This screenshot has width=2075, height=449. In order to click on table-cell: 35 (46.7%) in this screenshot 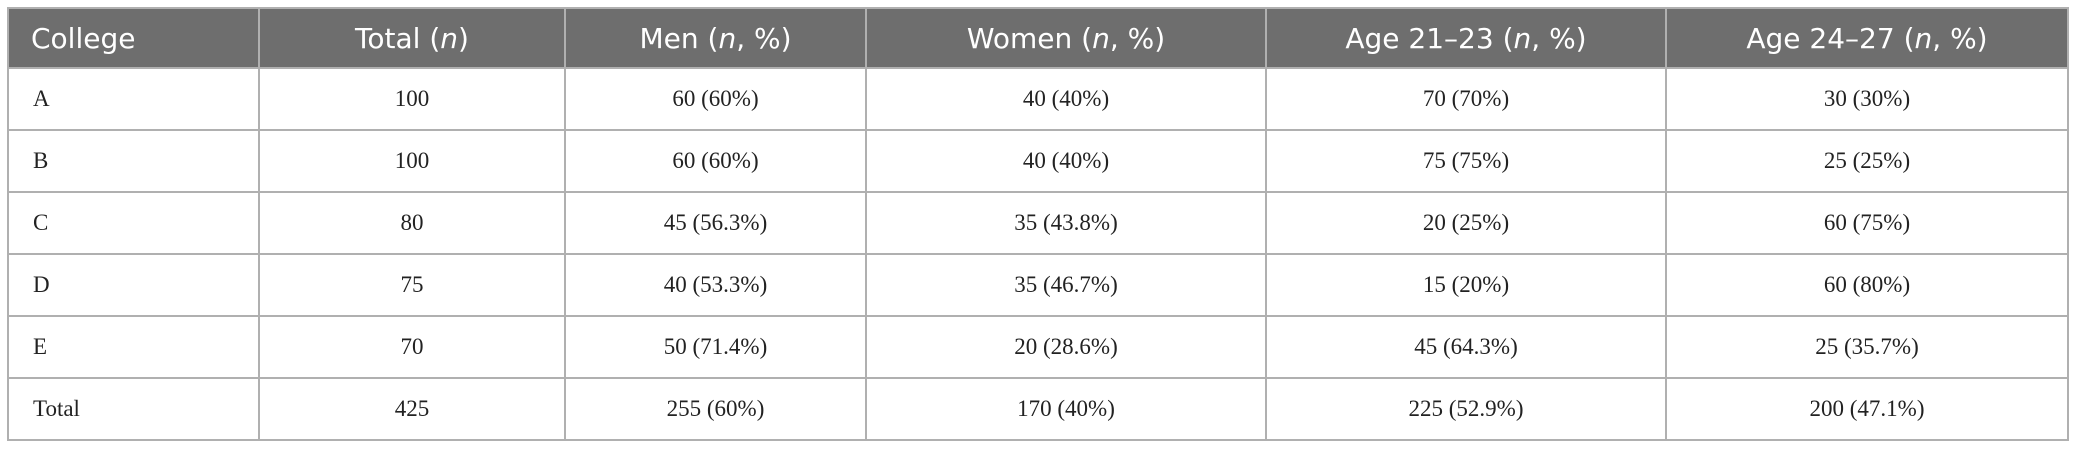, I will do `click(1066, 285)`.